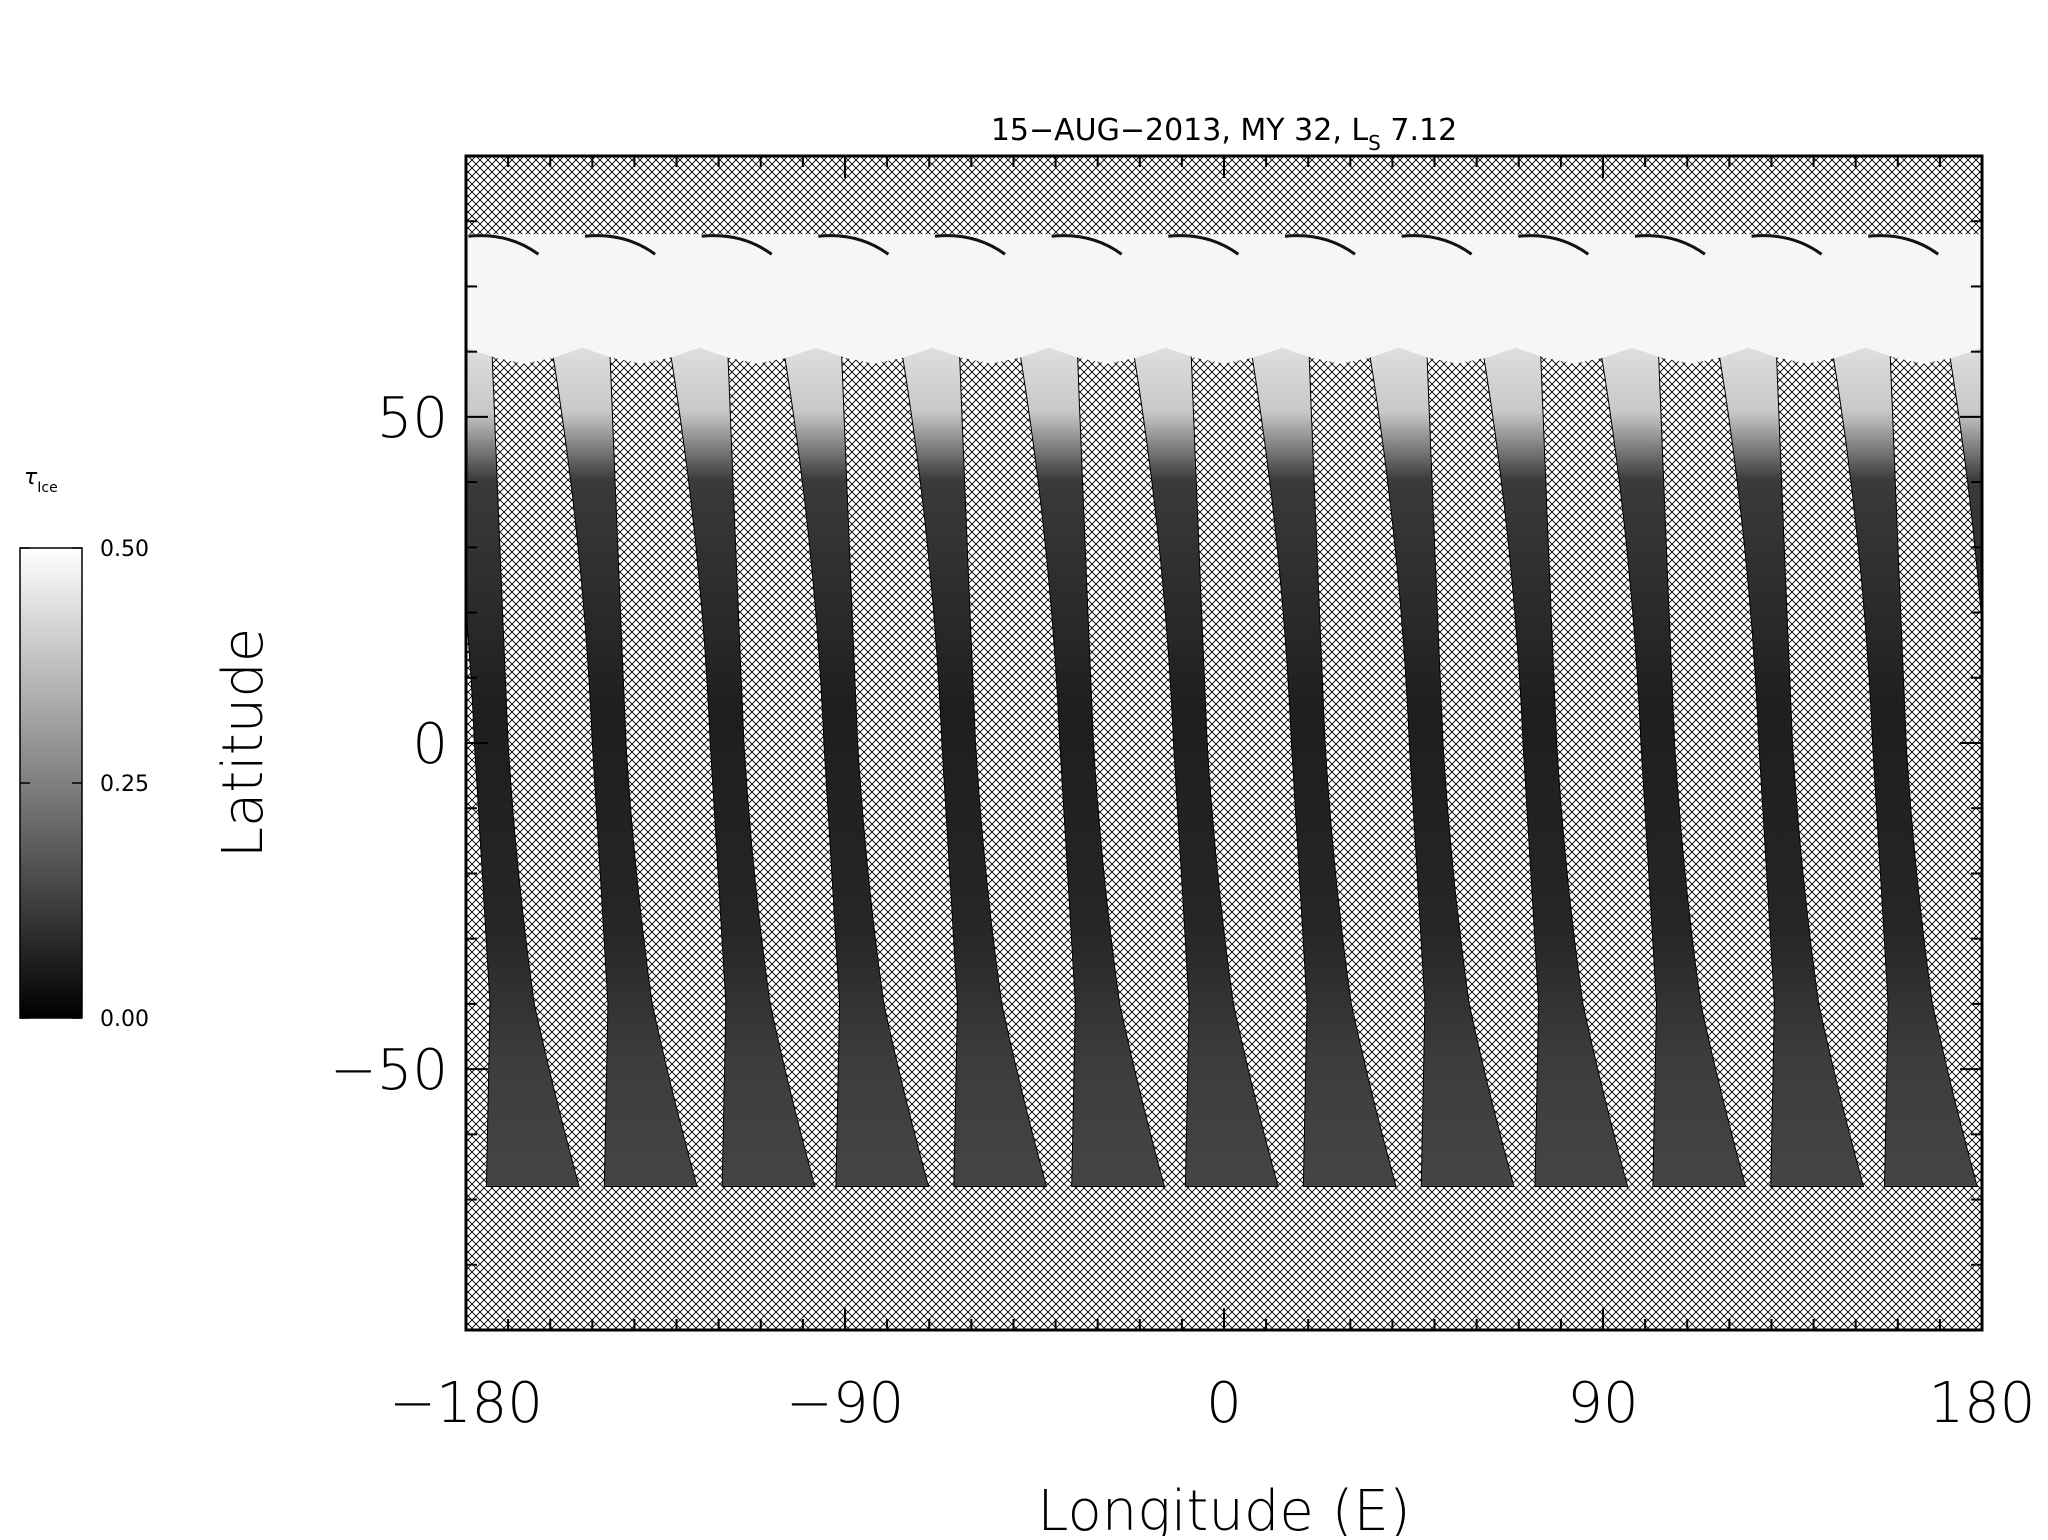 The height and width of the screenshot is (1540, 2048). I want to click on y-tick-label: 50, so click(412, 418).